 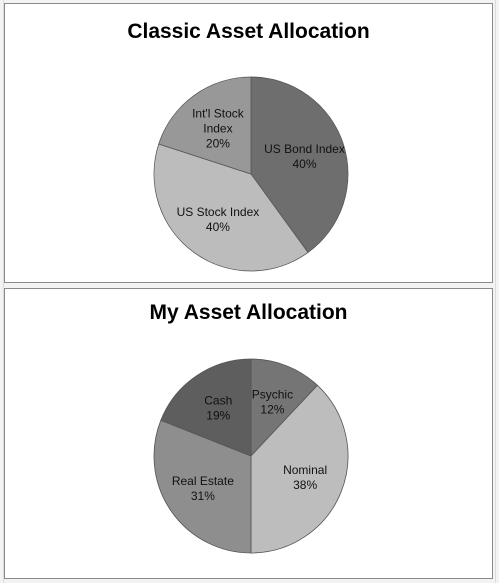 I want to click on pie-slice-psychic, so click(x=284, y=408).